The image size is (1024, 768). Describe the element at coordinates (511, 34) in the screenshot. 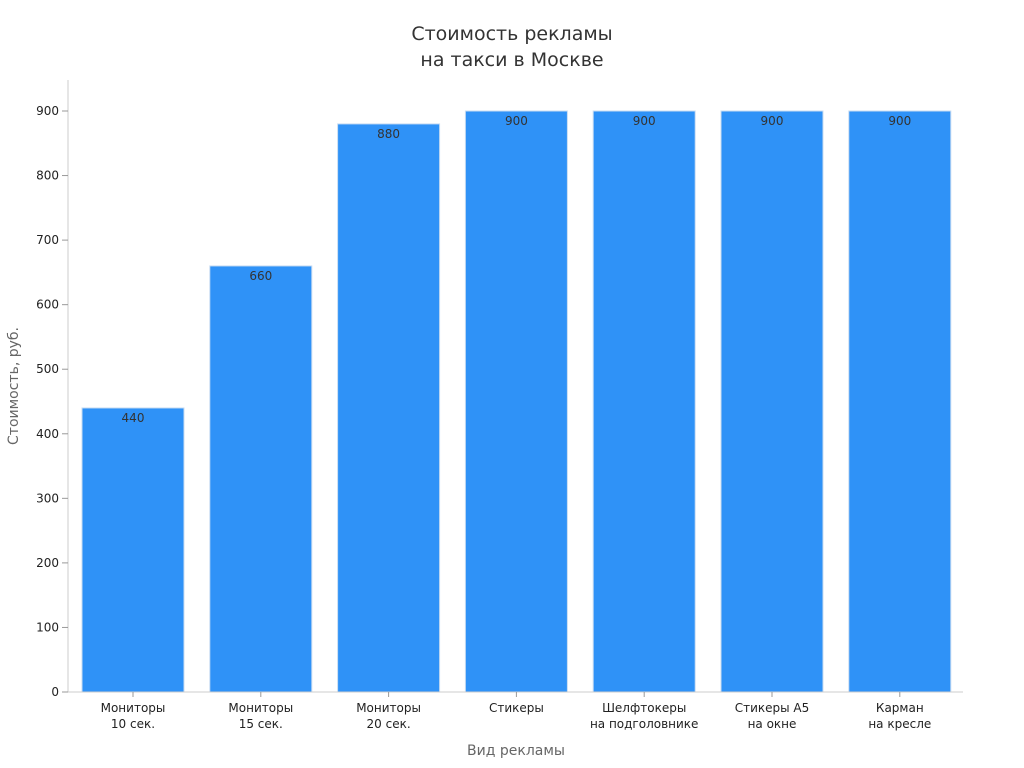

I see `chart-title-line-1: Стоимость рекламы` at that location.